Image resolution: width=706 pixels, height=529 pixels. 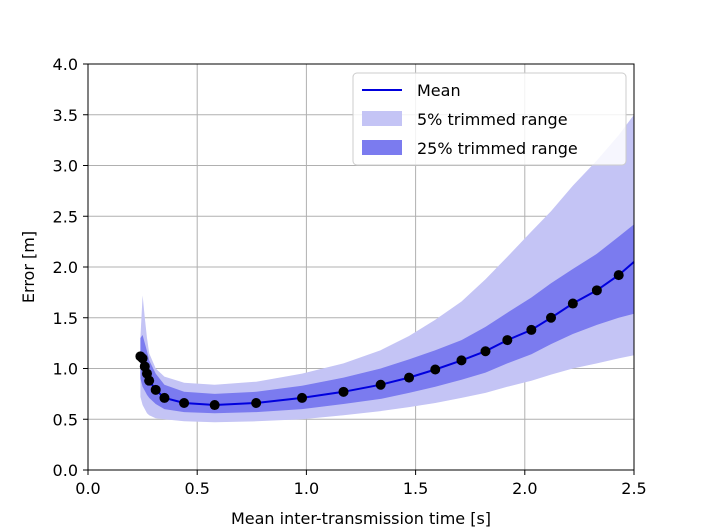 I want to click on x-tick-label: 1.0, so click(x=306, y=488).